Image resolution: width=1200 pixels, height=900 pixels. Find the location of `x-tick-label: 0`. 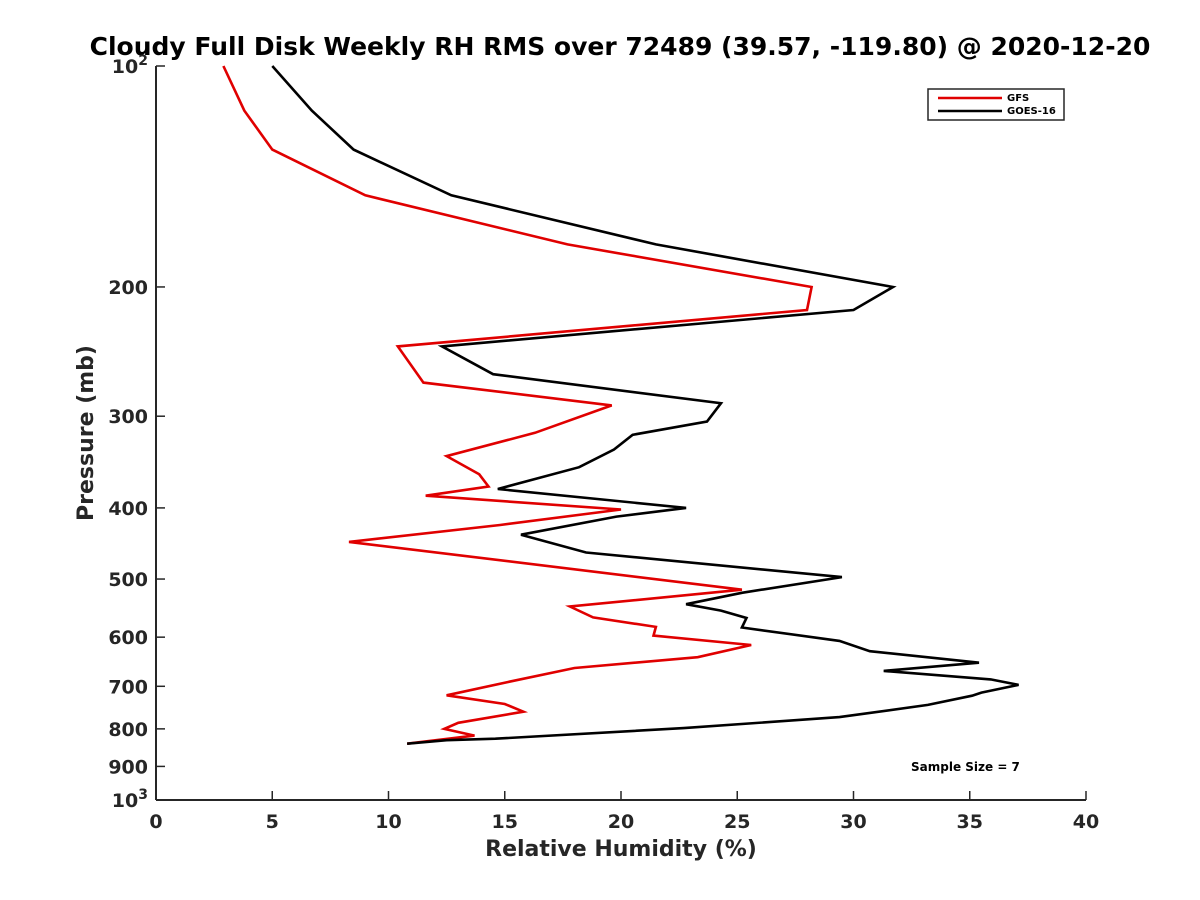

x-tick-label: 0 is located at coordinates (155, 822).